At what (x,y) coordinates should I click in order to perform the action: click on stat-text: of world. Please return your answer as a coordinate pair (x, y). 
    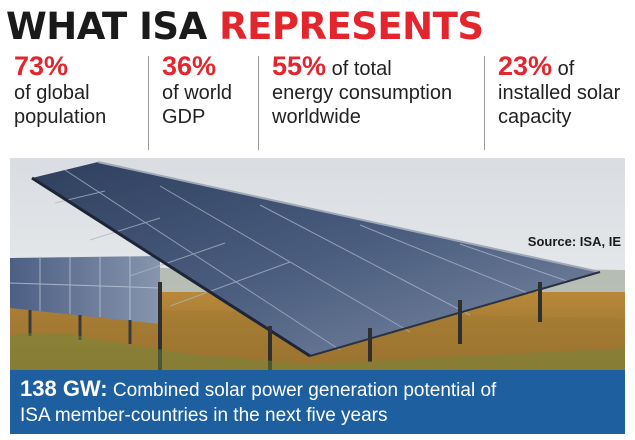
    Looking at the image, I should click on (197, 93).